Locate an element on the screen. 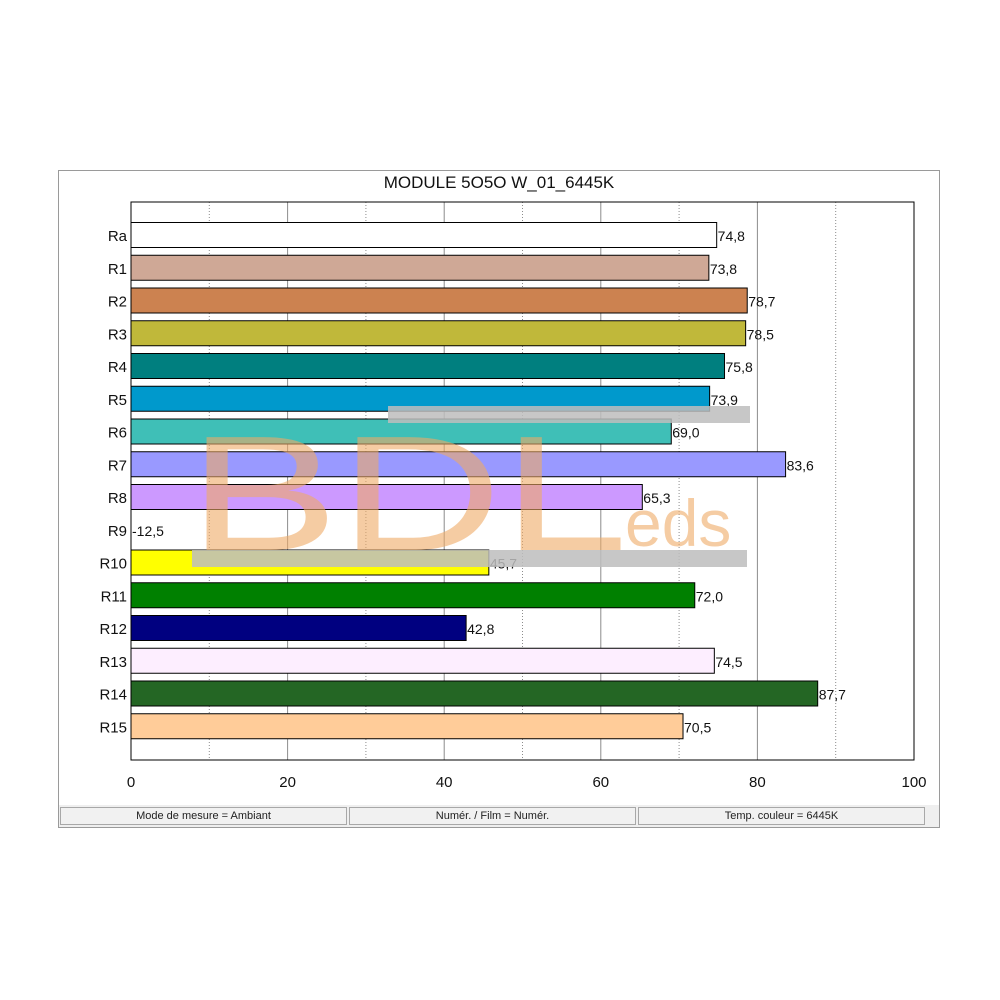  category-label-r14: R14 is located at coordinates (113, 695).